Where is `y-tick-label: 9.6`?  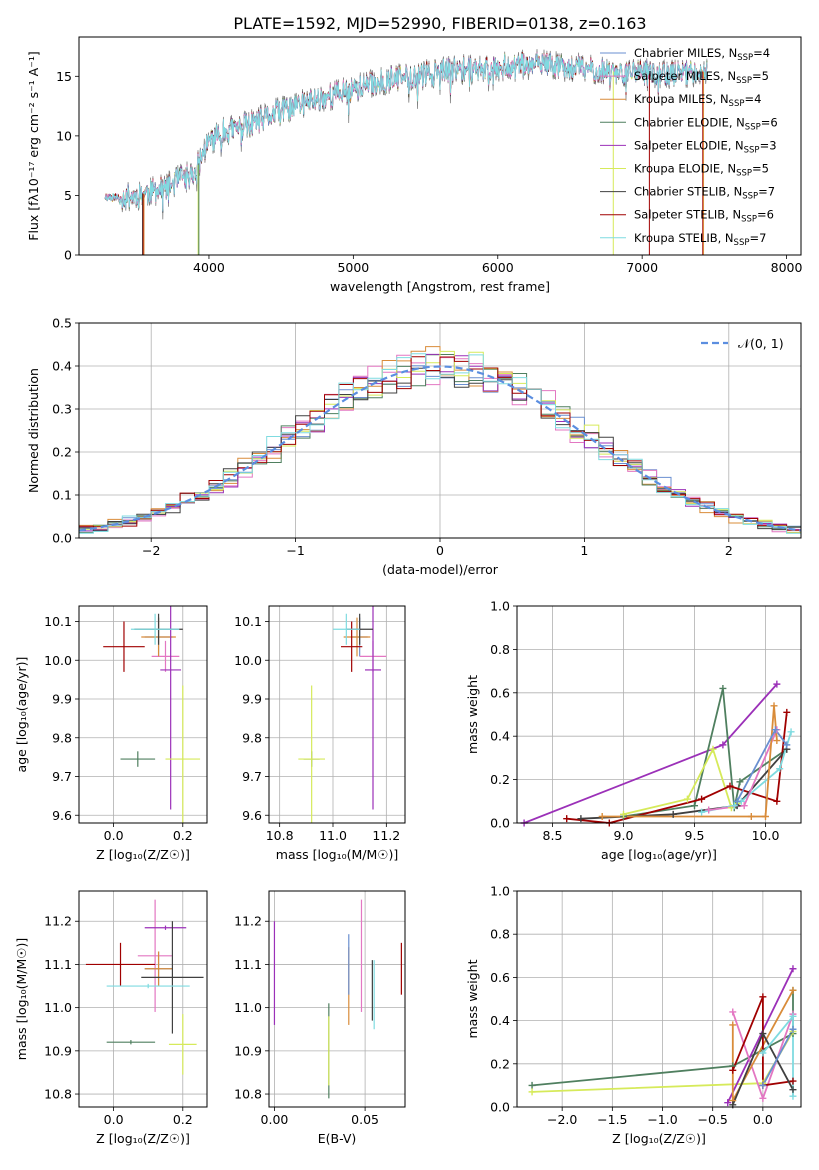
y-tick-label: 9.6 is located at coordinates (252, 815).